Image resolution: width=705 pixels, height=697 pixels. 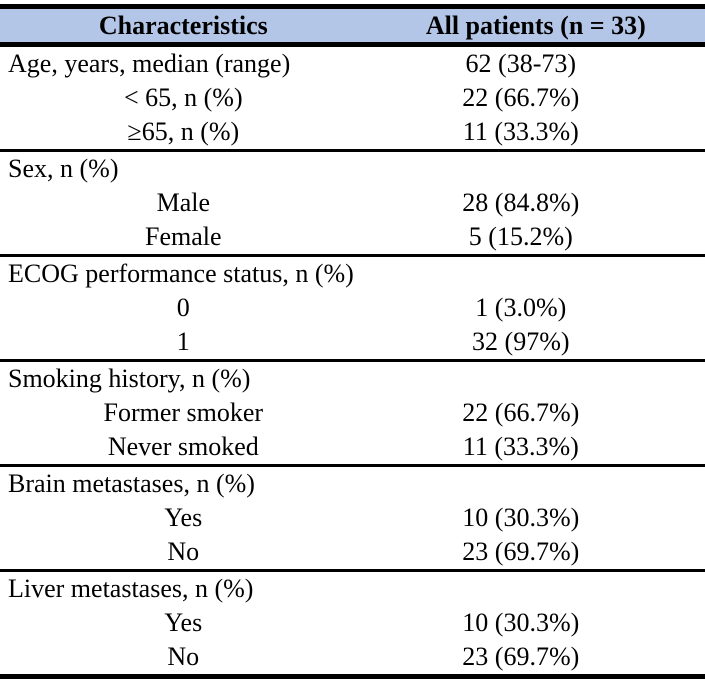 What do you see at coordinates (352, 379) in the screenshot?
I see `table-row-smoking: Smoking history, n (%)` at bounding box center [352, 379].